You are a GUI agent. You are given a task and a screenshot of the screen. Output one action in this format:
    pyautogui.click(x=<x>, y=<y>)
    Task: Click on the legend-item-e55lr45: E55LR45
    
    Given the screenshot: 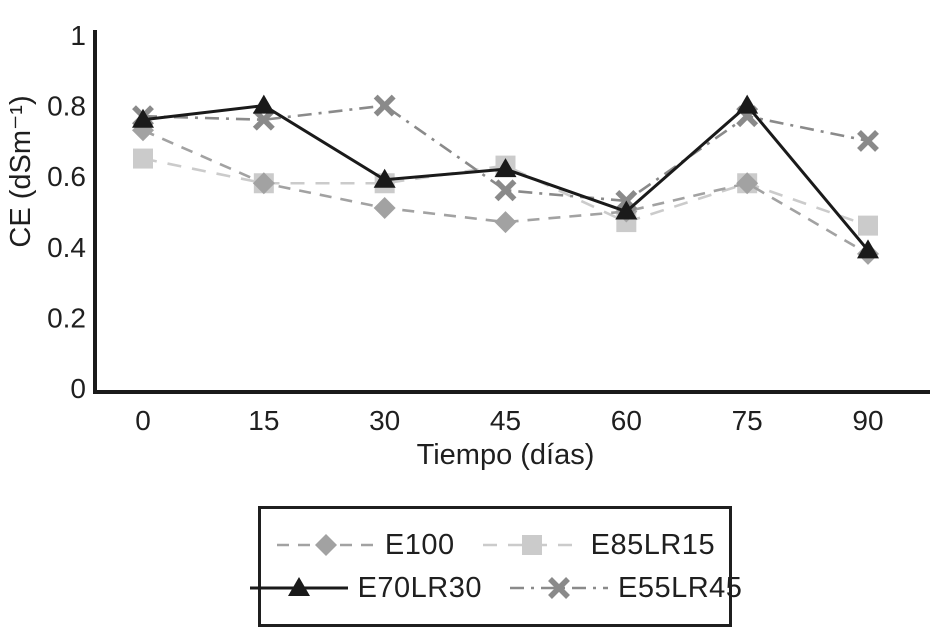 What is the action you would take?
    pyautogui.click(x=625, y=588)
    